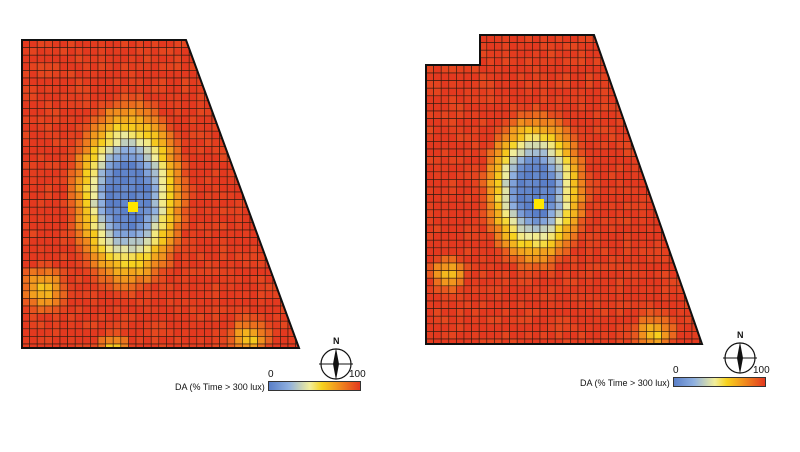 This screenshot has width=800, height=452. What do you see at coordinates (625, 383) in the screenshot?
I see `legend-label-right: DA (% Time > 300 lux)` at bounding box center [625, 383].